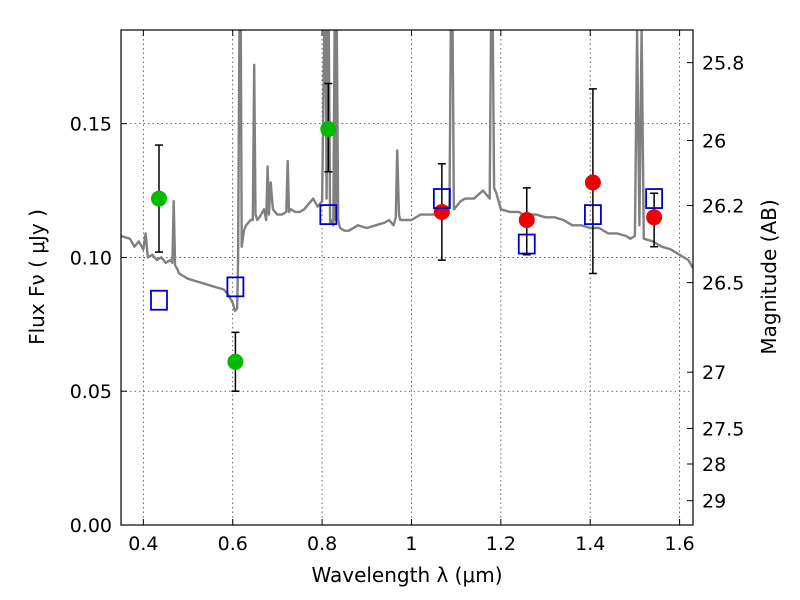 This screenshot has width=800, height=600. Describe the element at coordinates (714, 142) in the screenshot. I see `y2-tick-label: 26` at that location.